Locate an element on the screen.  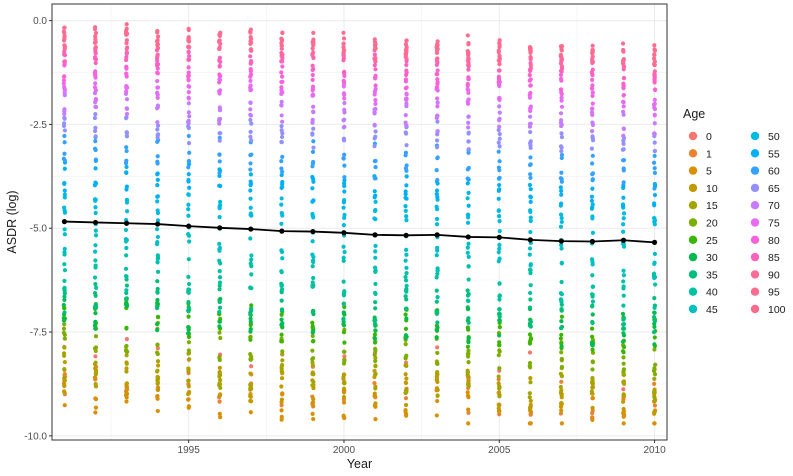
legend-label: 5 is located at coordinates (709, 172).